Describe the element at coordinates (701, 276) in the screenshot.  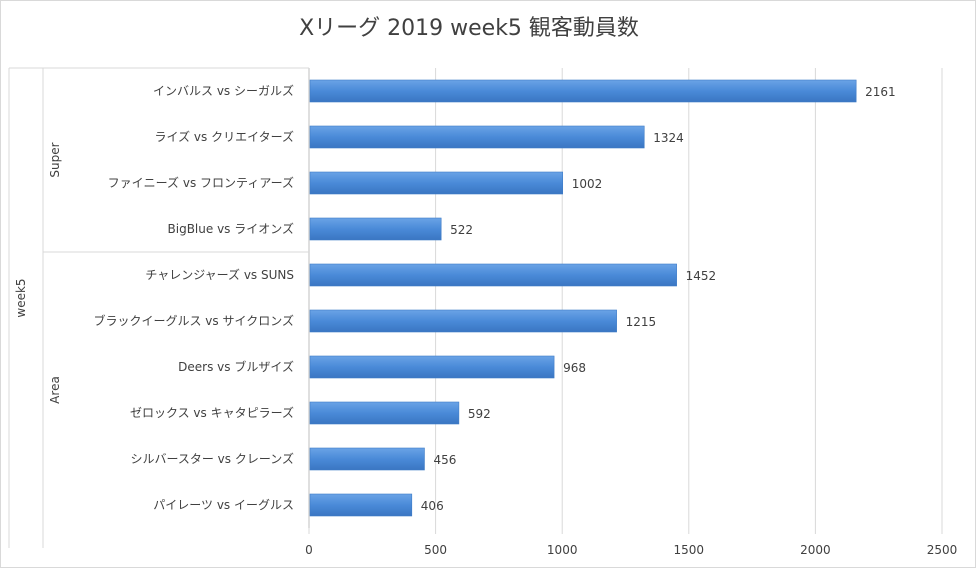
I see `data-label: 1452` at that location.